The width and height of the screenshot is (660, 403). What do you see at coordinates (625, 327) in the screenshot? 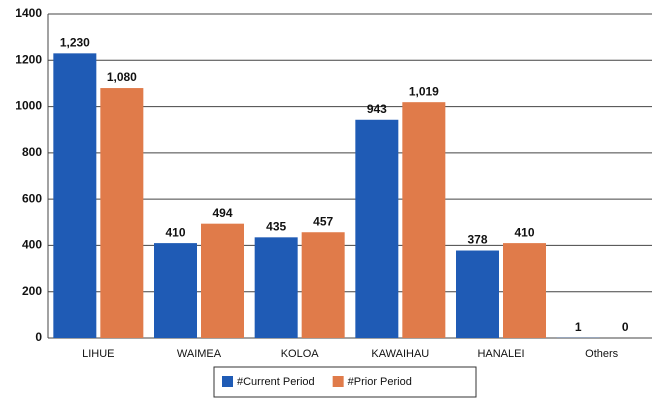
I see `value-label: 0` at bounding box center [625, 327].